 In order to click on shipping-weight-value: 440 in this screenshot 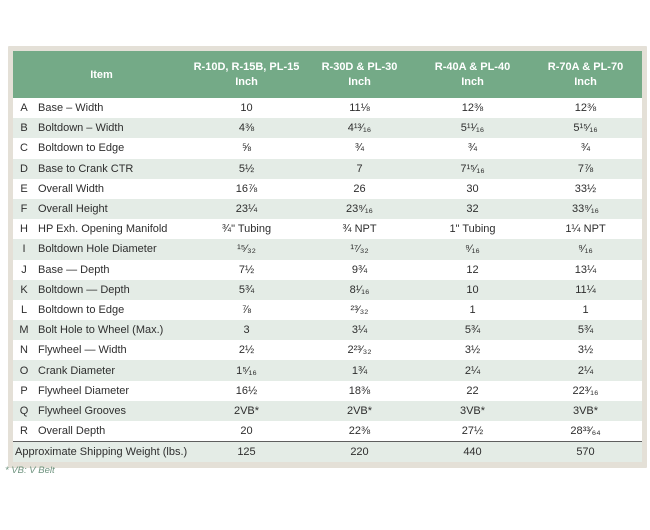, I will do `click(472, 452)`.